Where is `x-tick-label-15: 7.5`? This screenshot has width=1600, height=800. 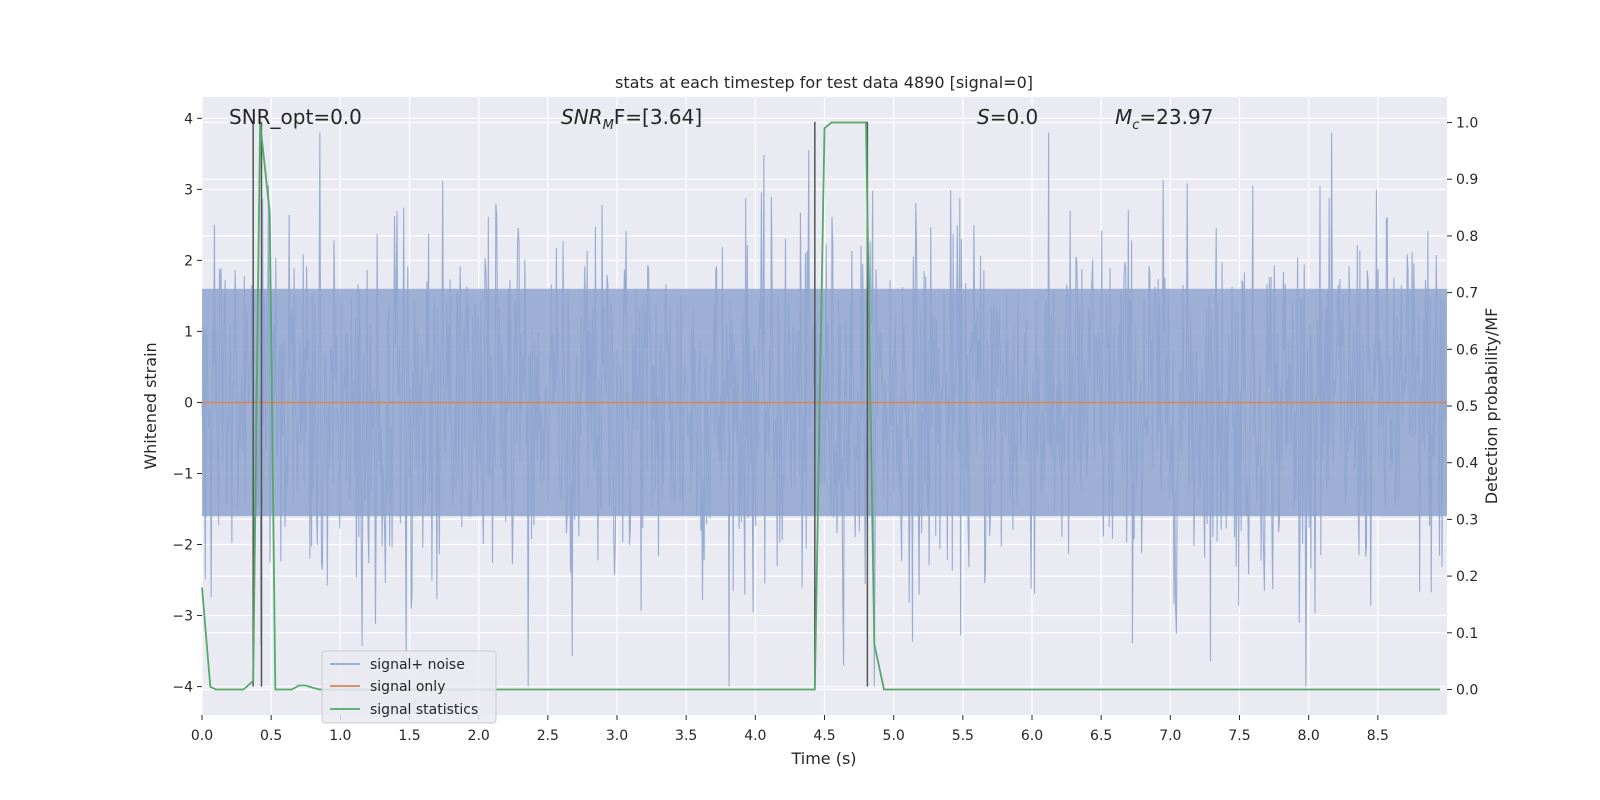
x-tick-label-15: 7.5 is located at coordinates (1239, 736).